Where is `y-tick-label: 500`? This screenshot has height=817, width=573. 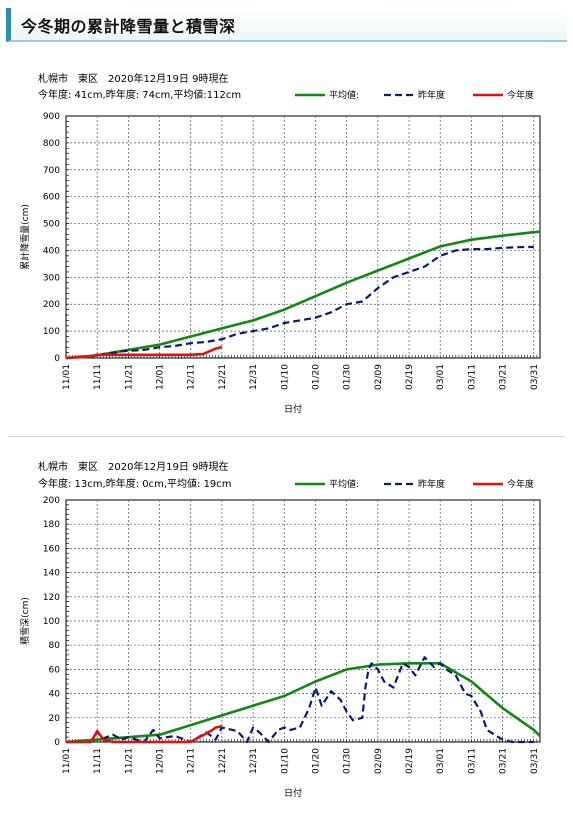
y-tick-label: 500 is located at coordinates (51, 225).